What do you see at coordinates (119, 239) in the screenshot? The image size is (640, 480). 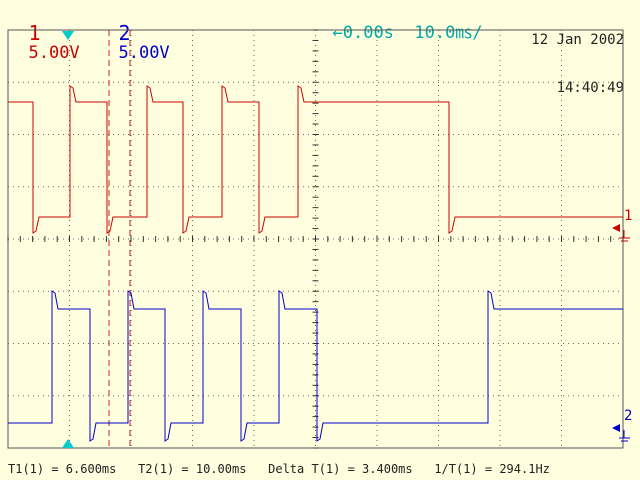 I see `cursors` at bounding box center [119, 239].